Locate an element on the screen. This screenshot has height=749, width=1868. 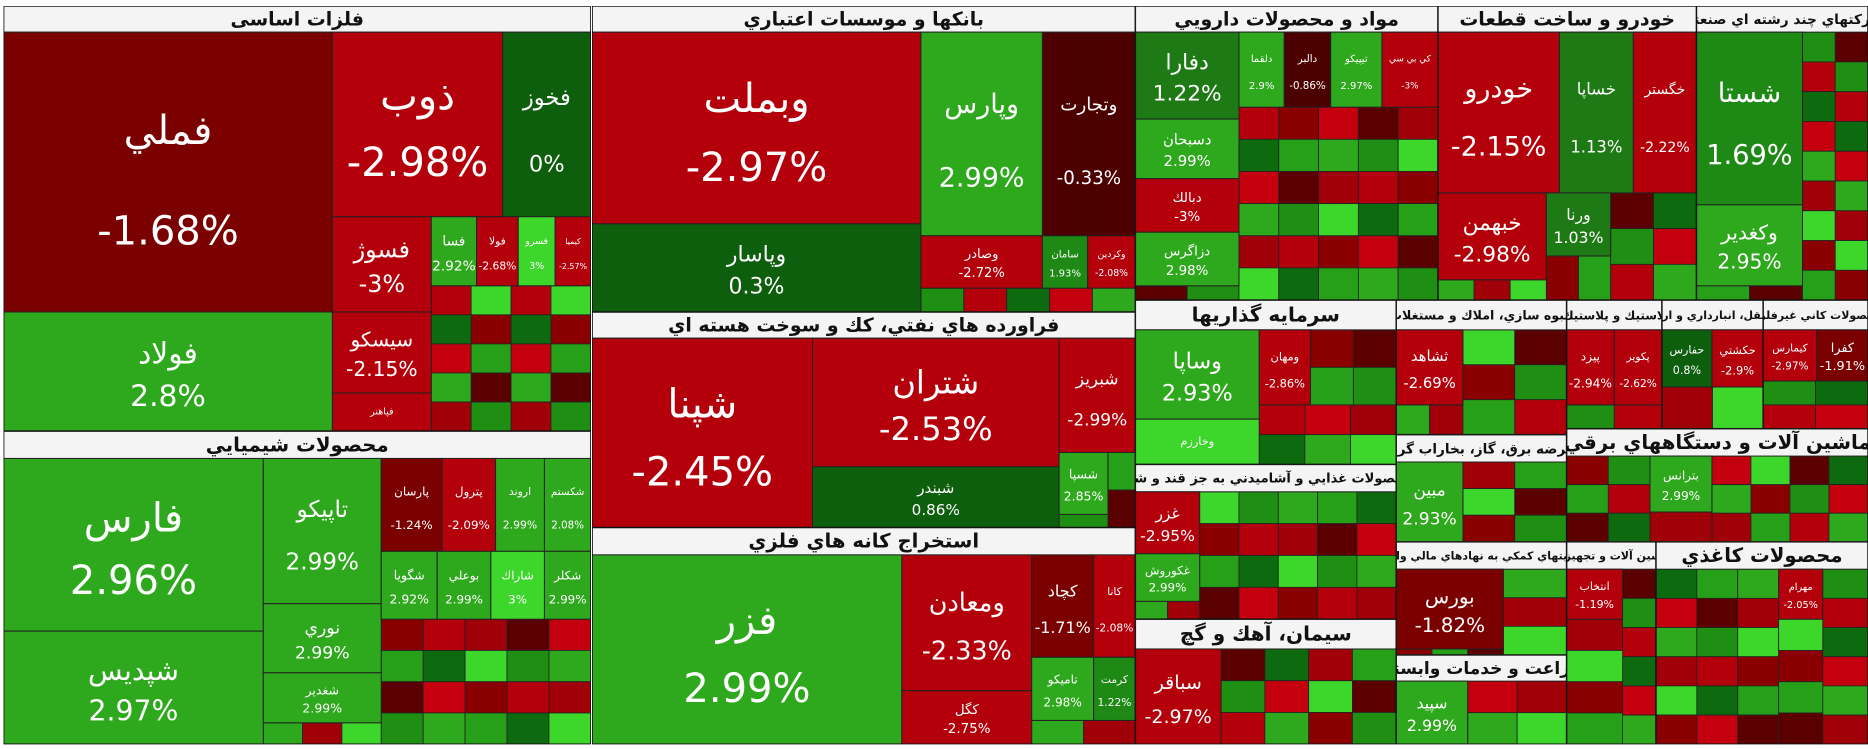
tile-name: وپاسار is located at coordinates (756, 255).